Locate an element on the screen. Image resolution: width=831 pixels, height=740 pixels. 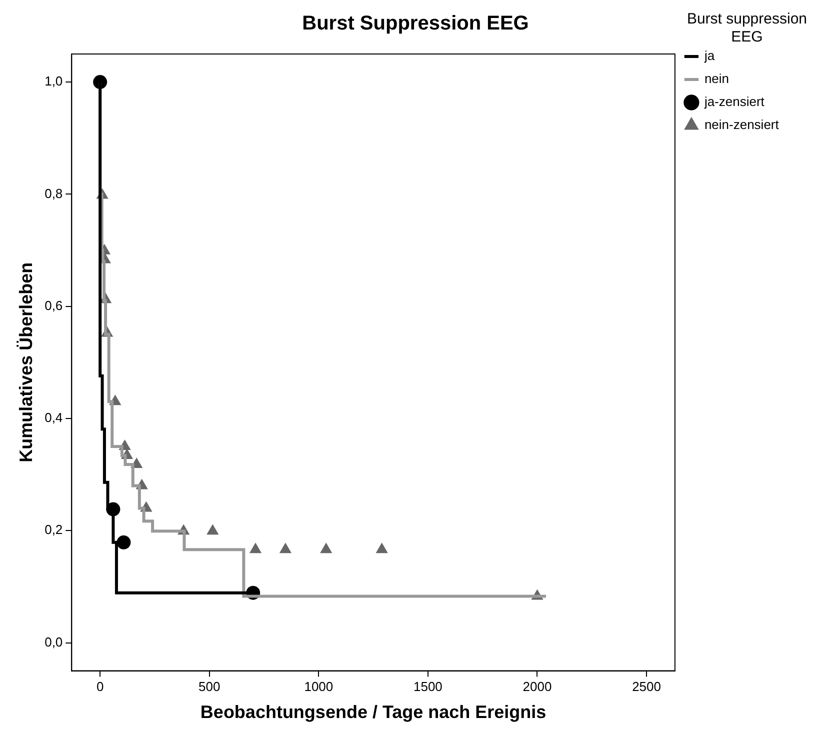
y-tick-label: 0,0 is located at coordinates (53, 642).